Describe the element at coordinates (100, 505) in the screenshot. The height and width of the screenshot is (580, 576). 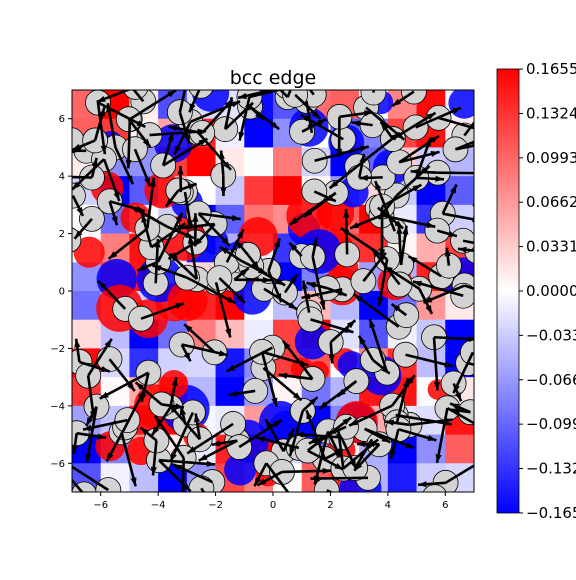
I see `x-tick-label: −6` at that location.